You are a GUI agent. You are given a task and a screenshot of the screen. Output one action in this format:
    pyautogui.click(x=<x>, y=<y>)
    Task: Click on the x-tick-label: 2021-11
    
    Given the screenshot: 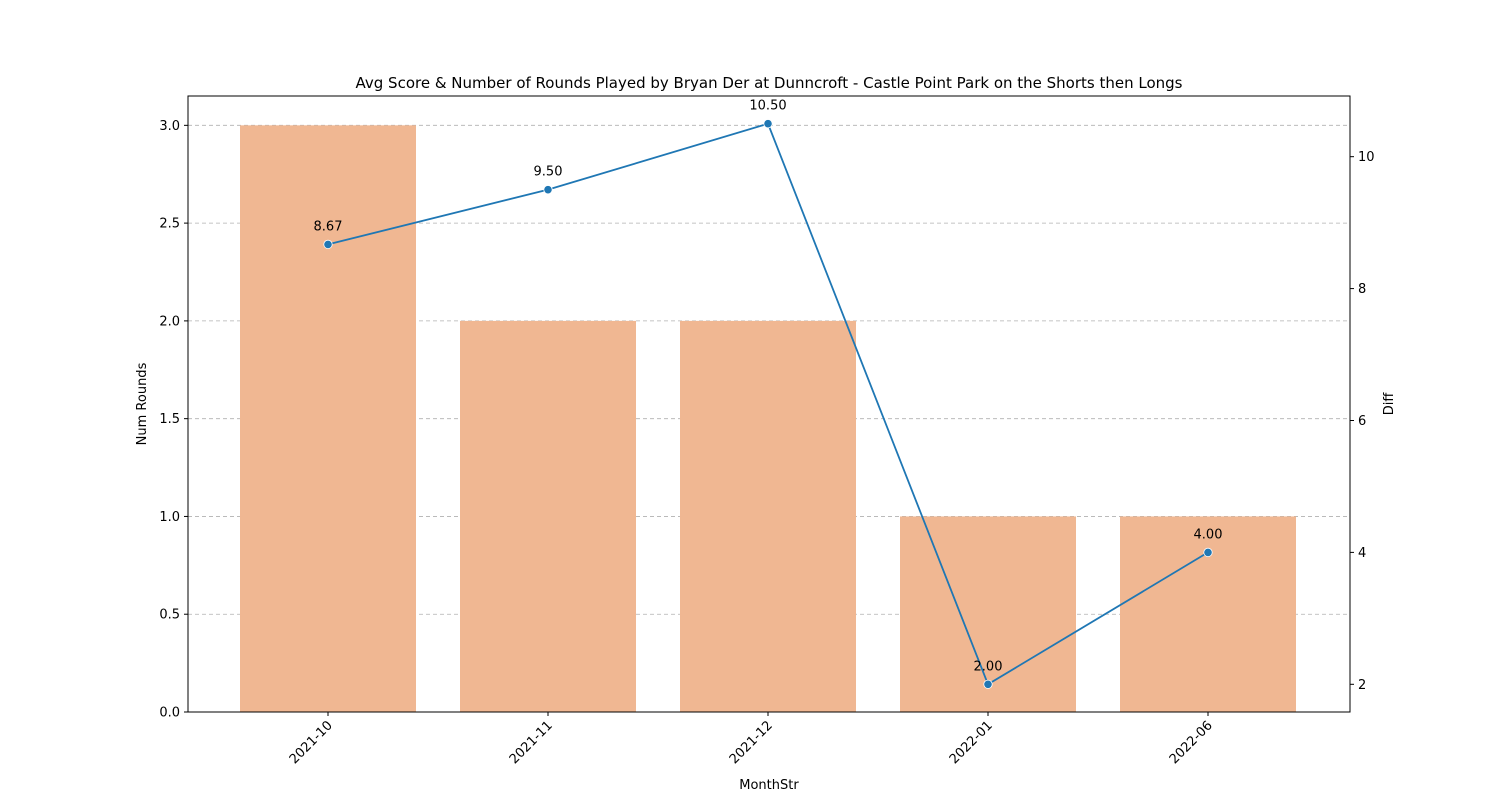 What is the action you would take?
    pyautogui.click(x=531, y=742)
    